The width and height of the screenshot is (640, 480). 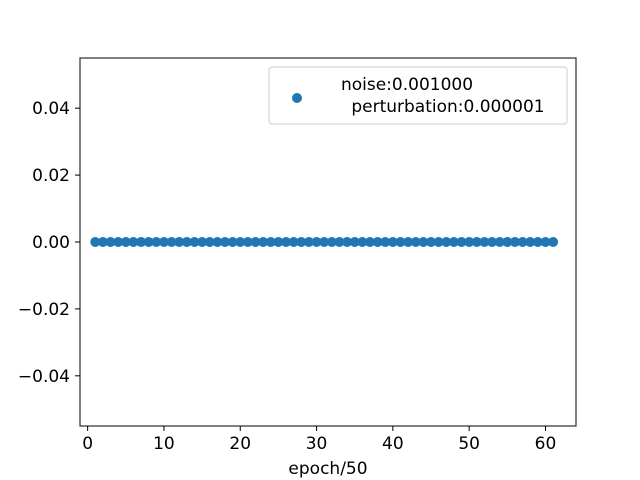 I want to click on x-tick-label: 20, so click(x=240, y=444).